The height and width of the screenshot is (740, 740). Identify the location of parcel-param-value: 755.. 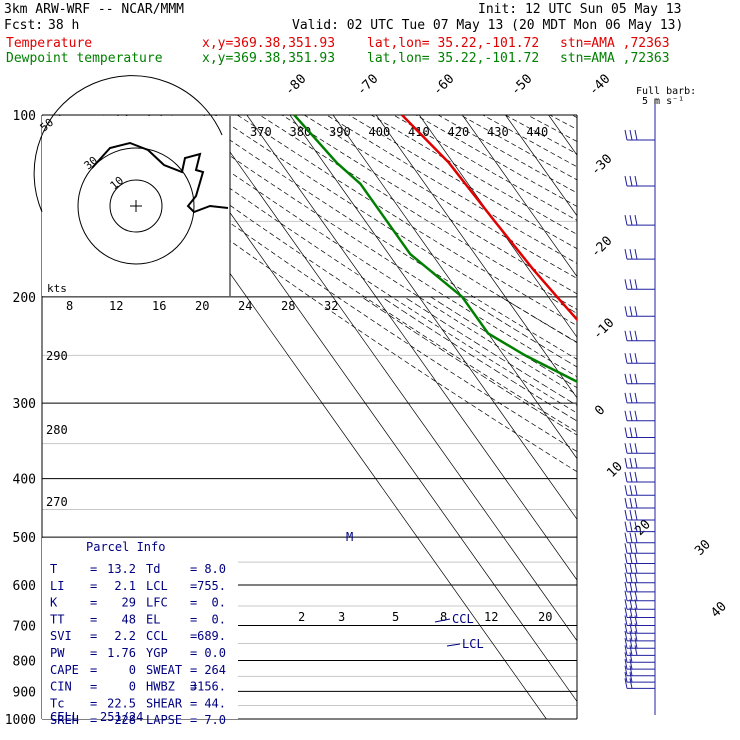
(211, 586).